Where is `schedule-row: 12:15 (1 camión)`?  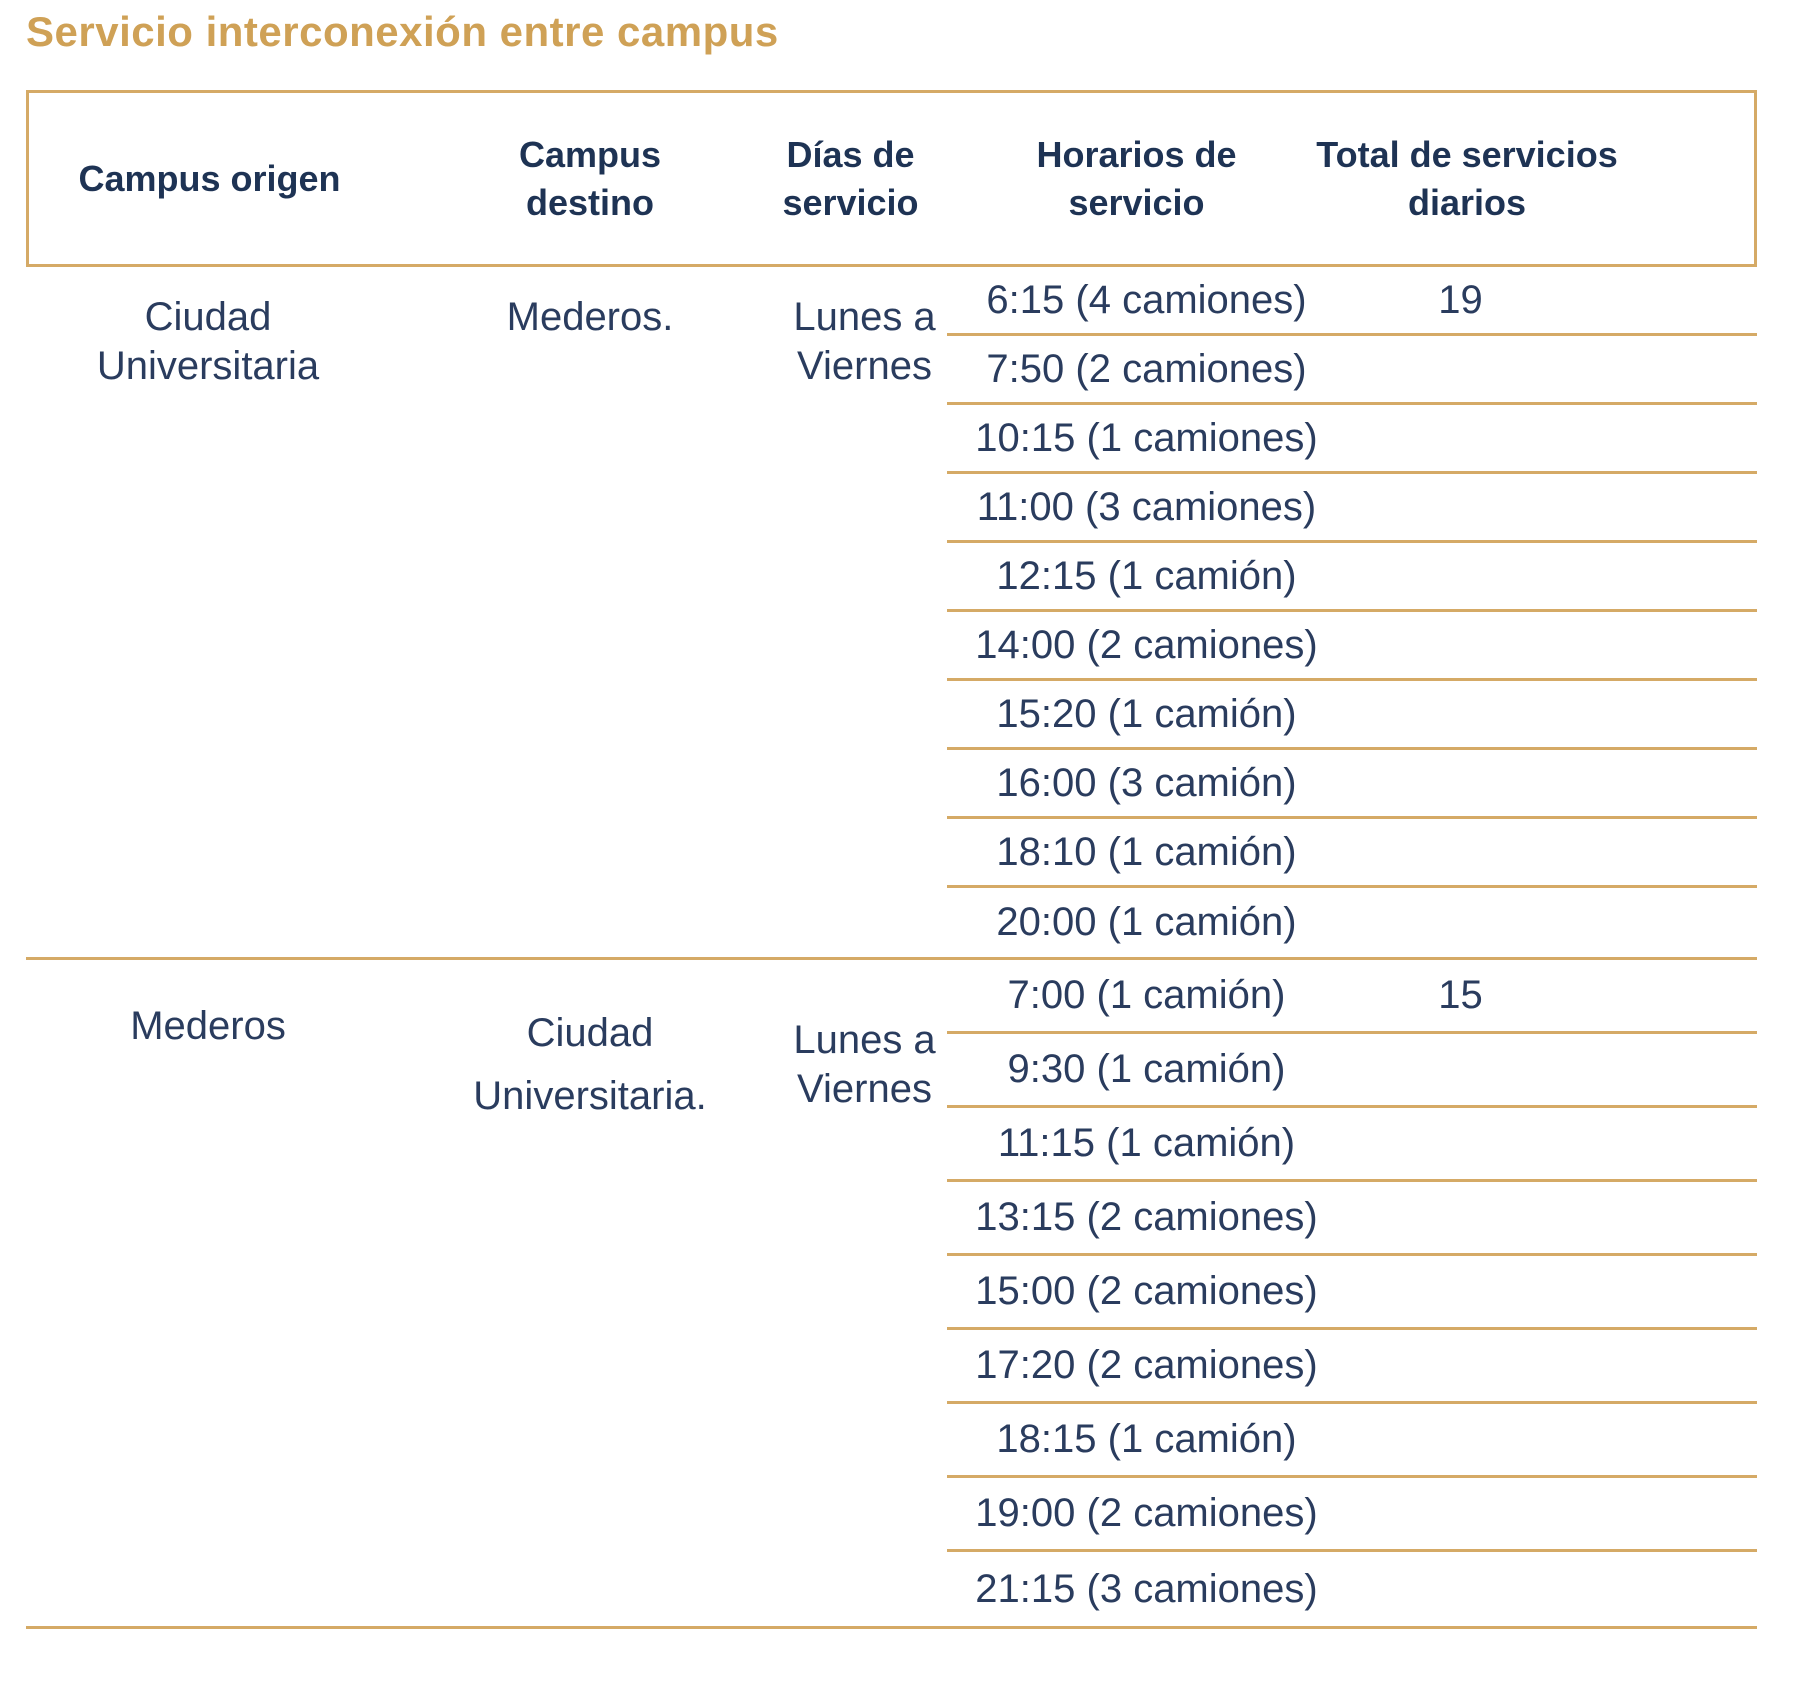 schedule-row: 12:15 (1 camión) is located at coordinates (1352, 577).